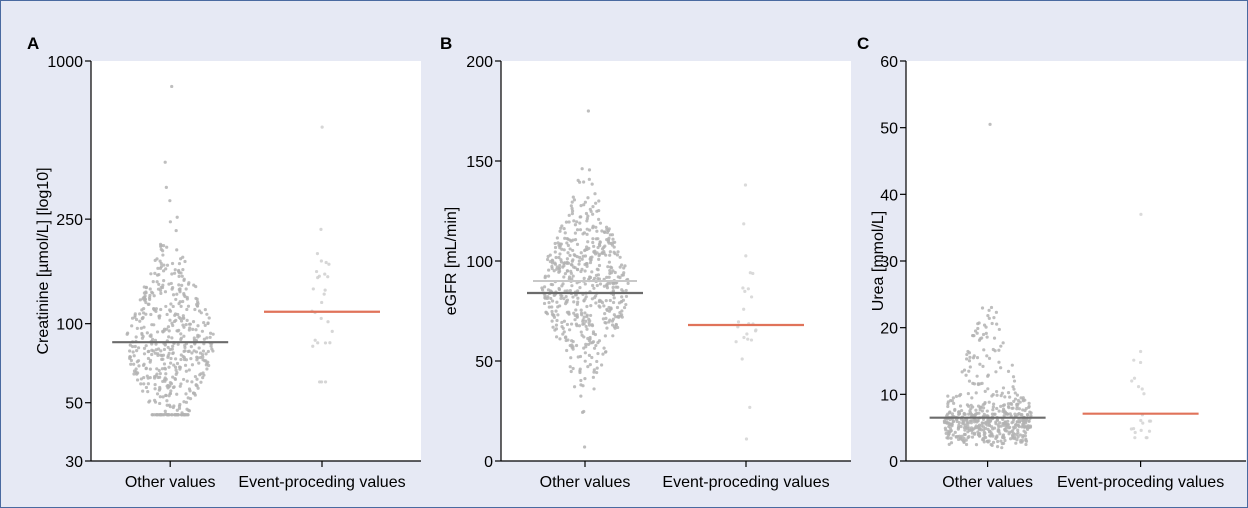  Describe the element at coordinates (889, 195) in the screenshot. I see `y-tick-label: 40` at that location.